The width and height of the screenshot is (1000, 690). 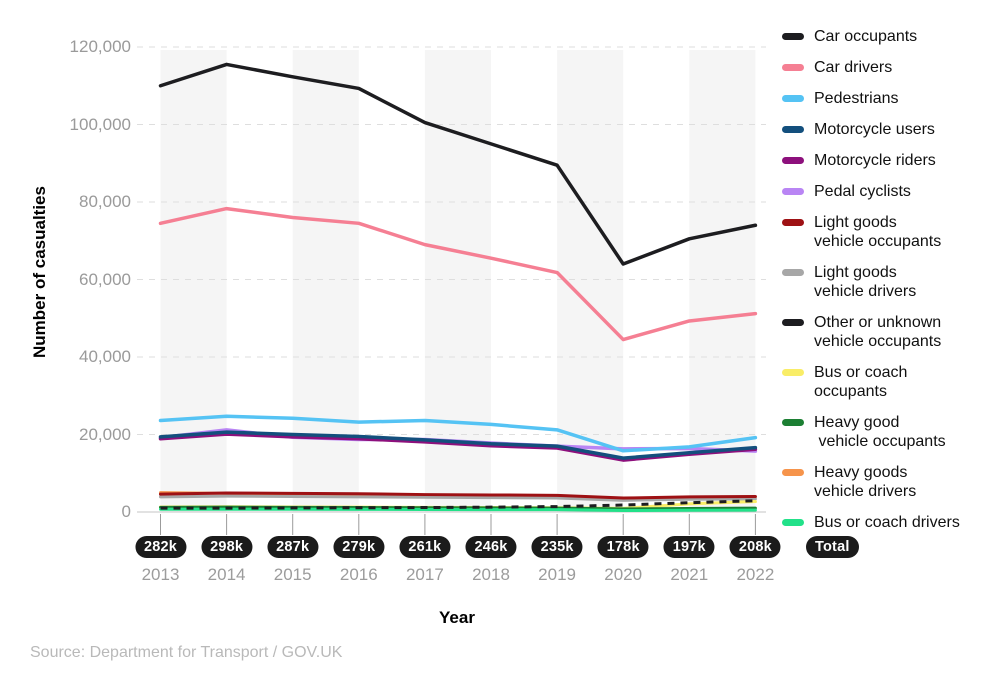 What do you see at coordinates (689, 574) in the screenshot?
I see `x-axis-year-label: 2021` at bounding box center [689, 574].